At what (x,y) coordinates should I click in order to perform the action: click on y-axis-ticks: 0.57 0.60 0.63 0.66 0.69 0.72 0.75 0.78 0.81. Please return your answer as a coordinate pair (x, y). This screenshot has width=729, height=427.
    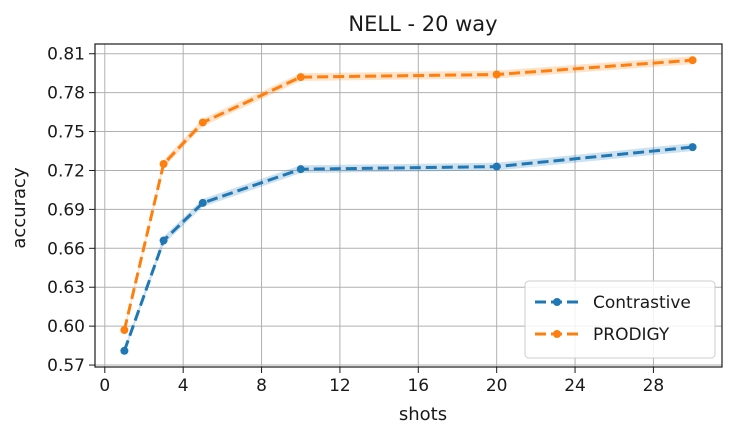
    Looking at the image, I should click on (71, 210).